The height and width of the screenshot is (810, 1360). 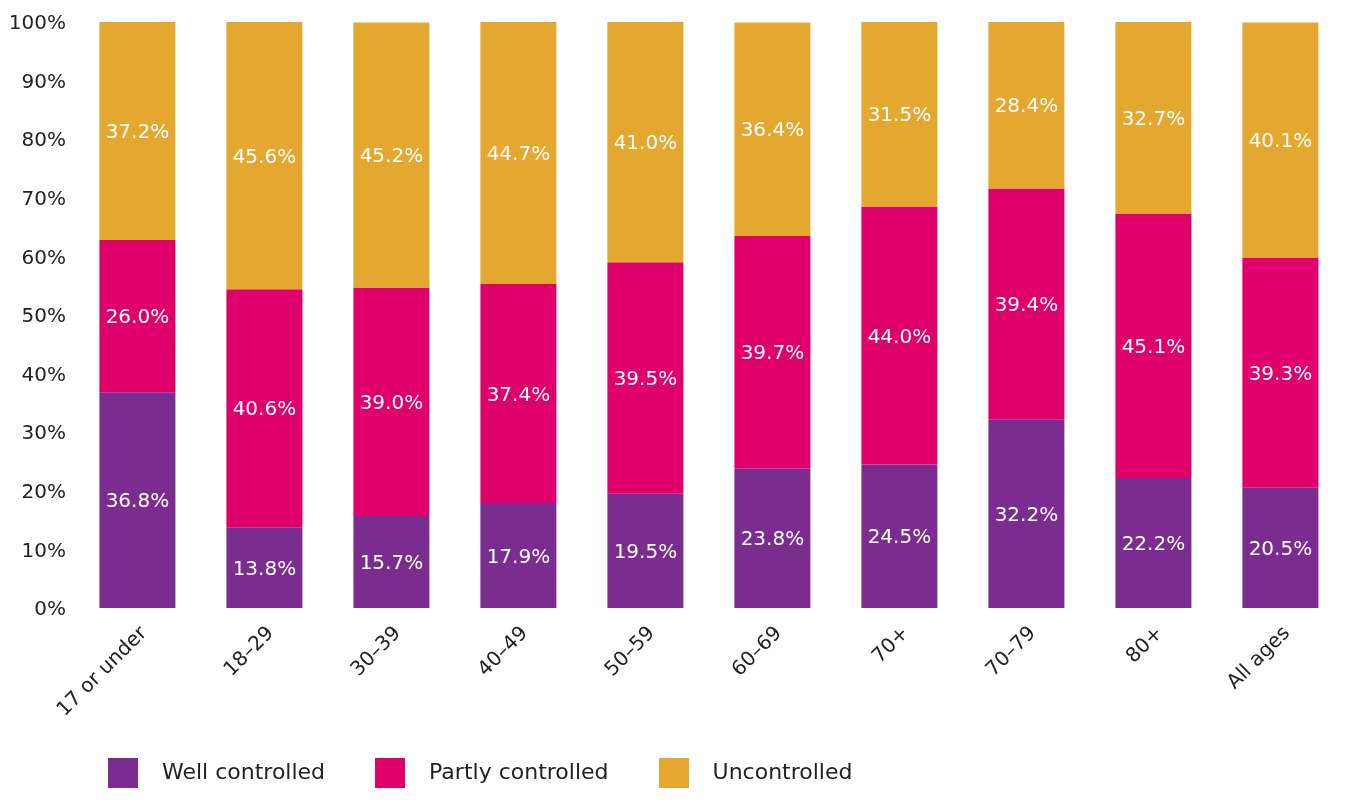 I want to click on data-label: 26.0%, so click(x=137, y=316).